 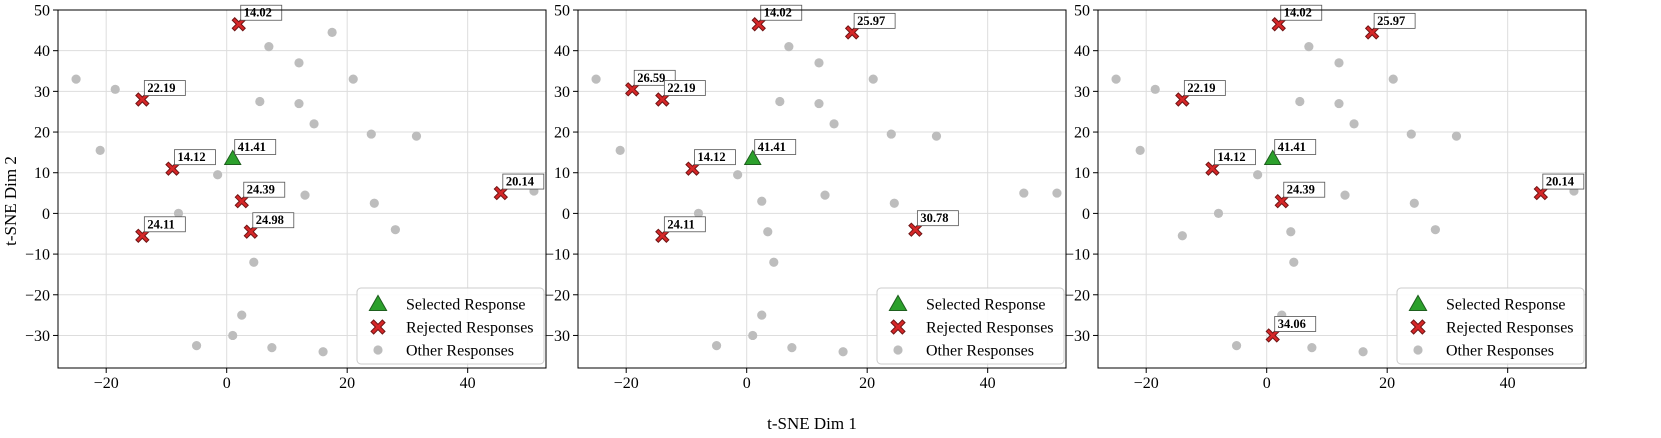 What do you see at coordinates (557, 255) in the screenshot?
I see `y-tick-label: −10` at bounding box center [557, 255].